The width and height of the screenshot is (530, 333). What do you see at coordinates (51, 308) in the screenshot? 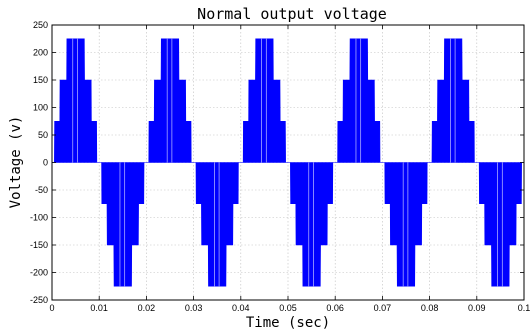
I see `x-tick-label: 0` at bounding box center [51, 308].